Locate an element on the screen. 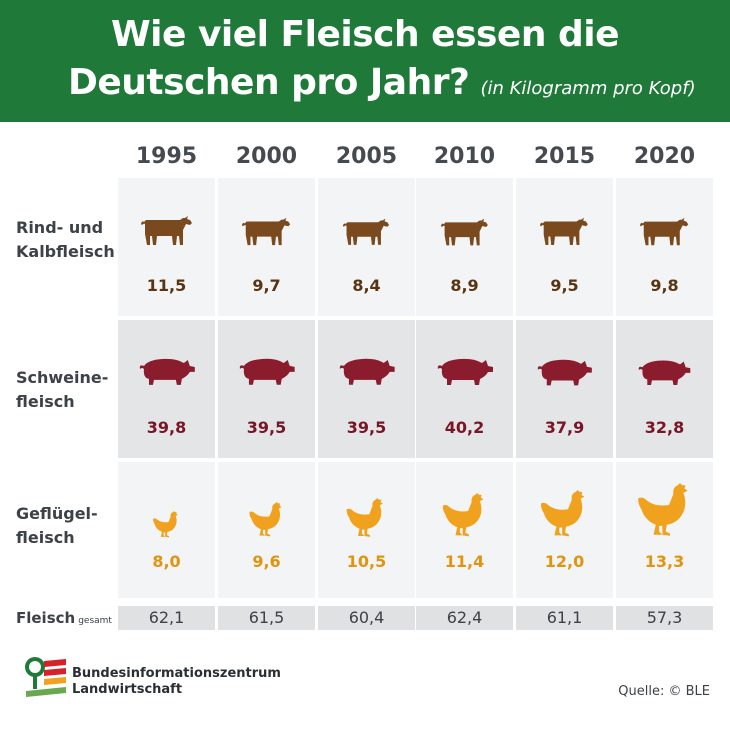 This screenshot has width=730, height=730. total-value: 62,1 is located at coordinates (166, 618).